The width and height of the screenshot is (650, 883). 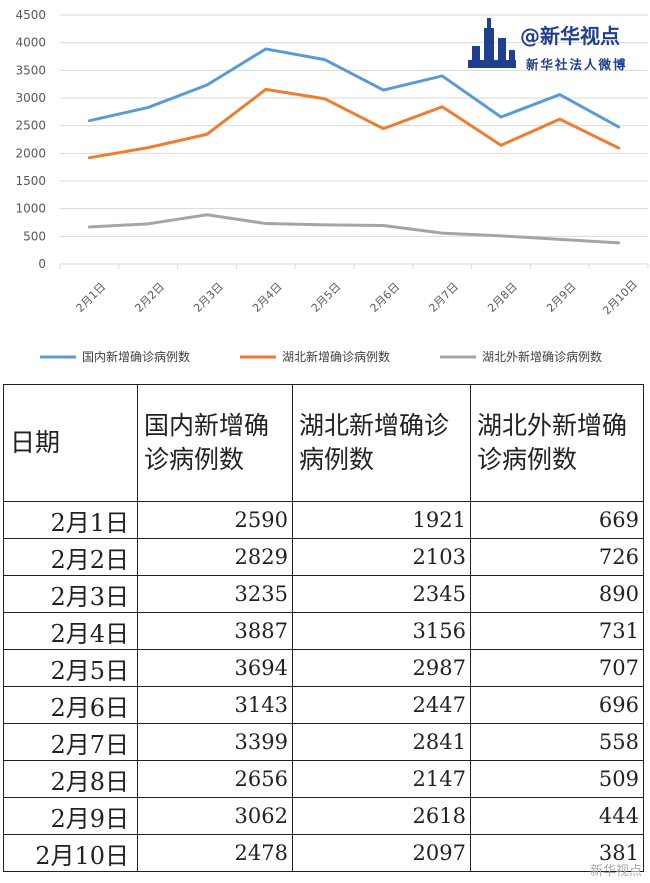 What do you see at coordinates (336, 356) in the screenshot?
I see `legend-label: 湖北新增确诊病例数` at bounding box center [336, 356].